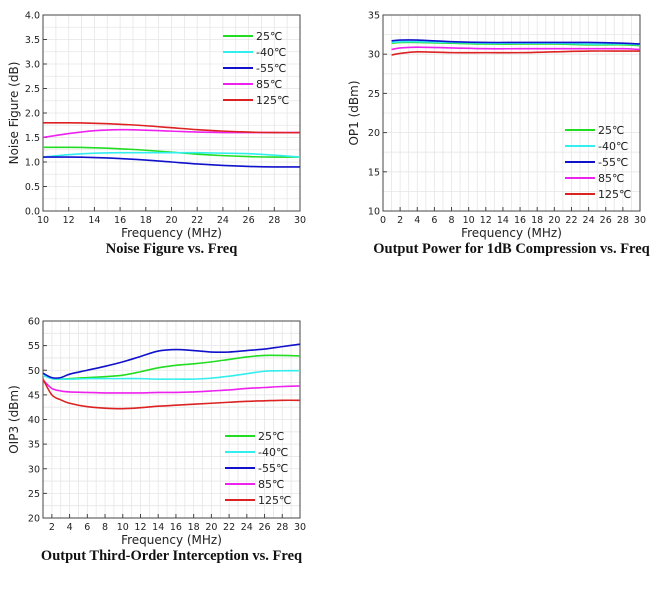 The height and width of the screenshot is (592, 668). What do you see at coordinates (32, 187) in the screenshot?
I see `y-tick-label: 0.5` at bounding box center [32, 187].